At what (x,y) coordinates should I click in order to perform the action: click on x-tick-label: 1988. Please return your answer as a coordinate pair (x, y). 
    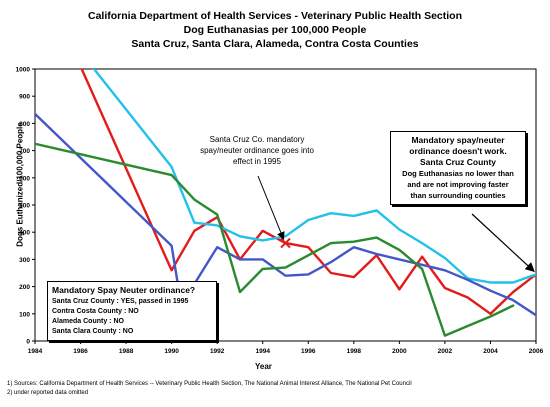
    Looking at the image, I should click on (126, 351).